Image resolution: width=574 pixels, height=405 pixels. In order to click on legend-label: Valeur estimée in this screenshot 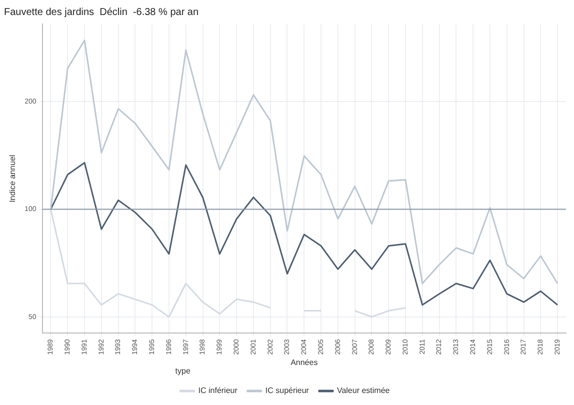, I will do `click(363, 391)`.